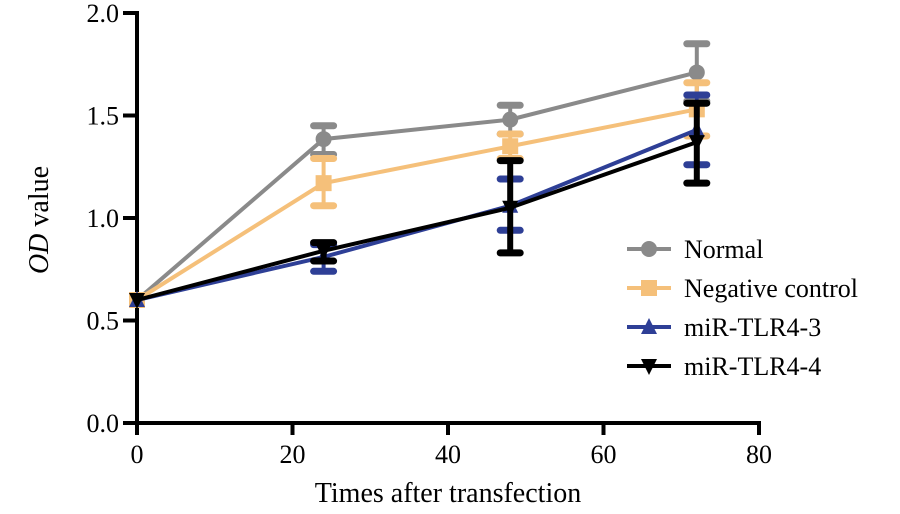 The width and height of the screenshot is (900, 514). What do you see at coordinates (448, 454) in the screenshot?
I see `x-tick-label: 40` at bounding box center [448, 454].